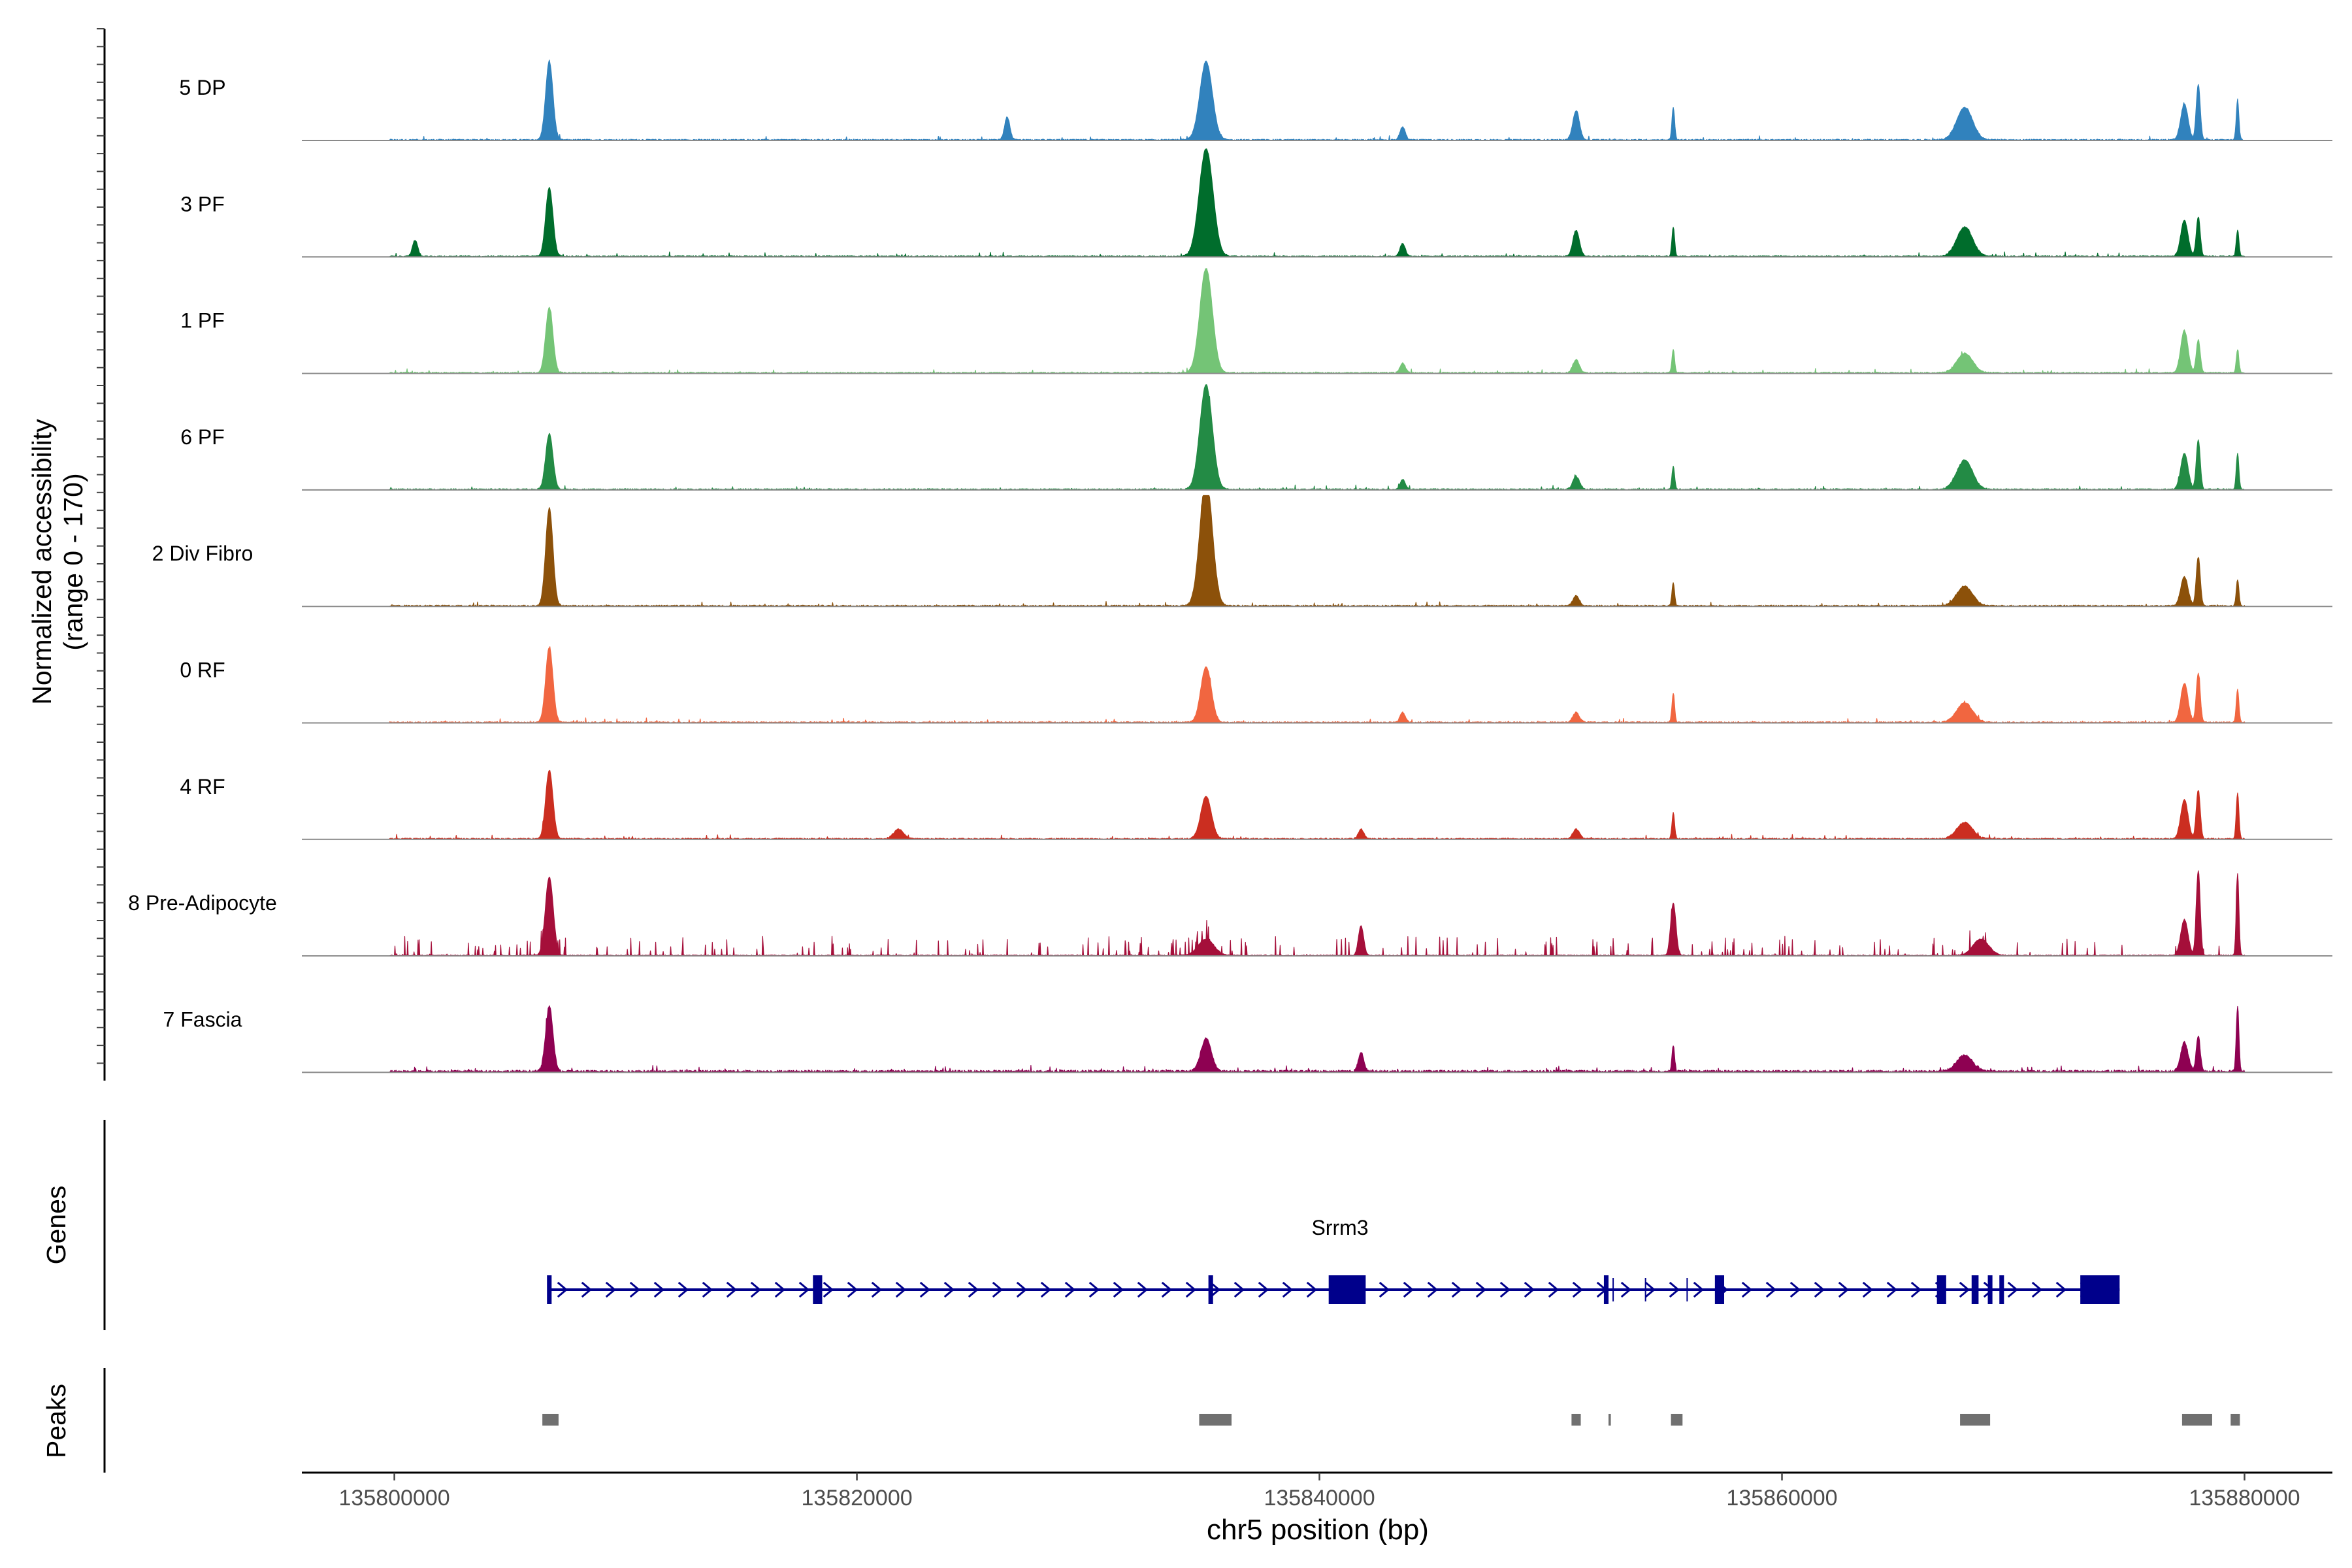 This screenshot has width=2352, height=1568. I want to click on genes-panel-label: Genes, so click(56, 1225).